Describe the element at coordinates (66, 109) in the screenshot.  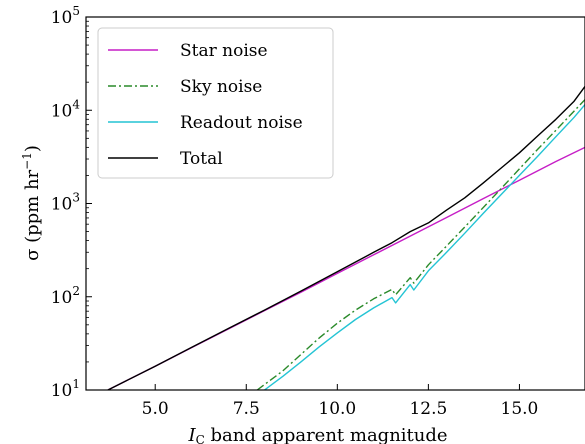
I see `y-tick-label: 10⁴` at that location.